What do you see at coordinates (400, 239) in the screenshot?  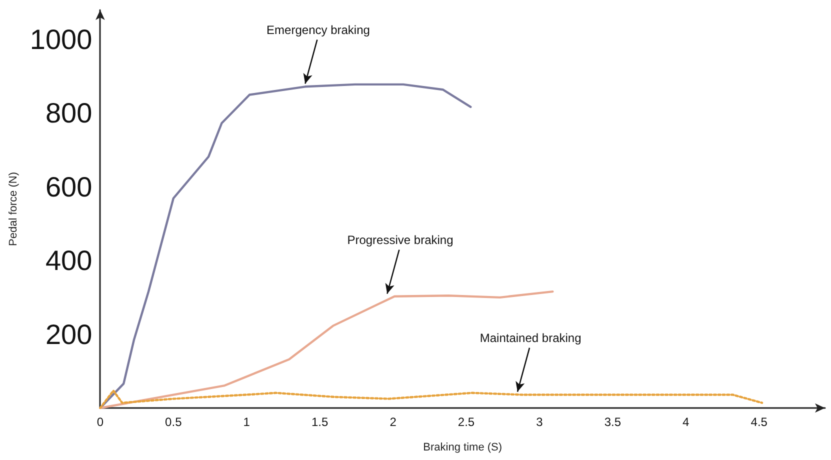 I see `annotation: Progressive braking` at bounding box center [400, 239].